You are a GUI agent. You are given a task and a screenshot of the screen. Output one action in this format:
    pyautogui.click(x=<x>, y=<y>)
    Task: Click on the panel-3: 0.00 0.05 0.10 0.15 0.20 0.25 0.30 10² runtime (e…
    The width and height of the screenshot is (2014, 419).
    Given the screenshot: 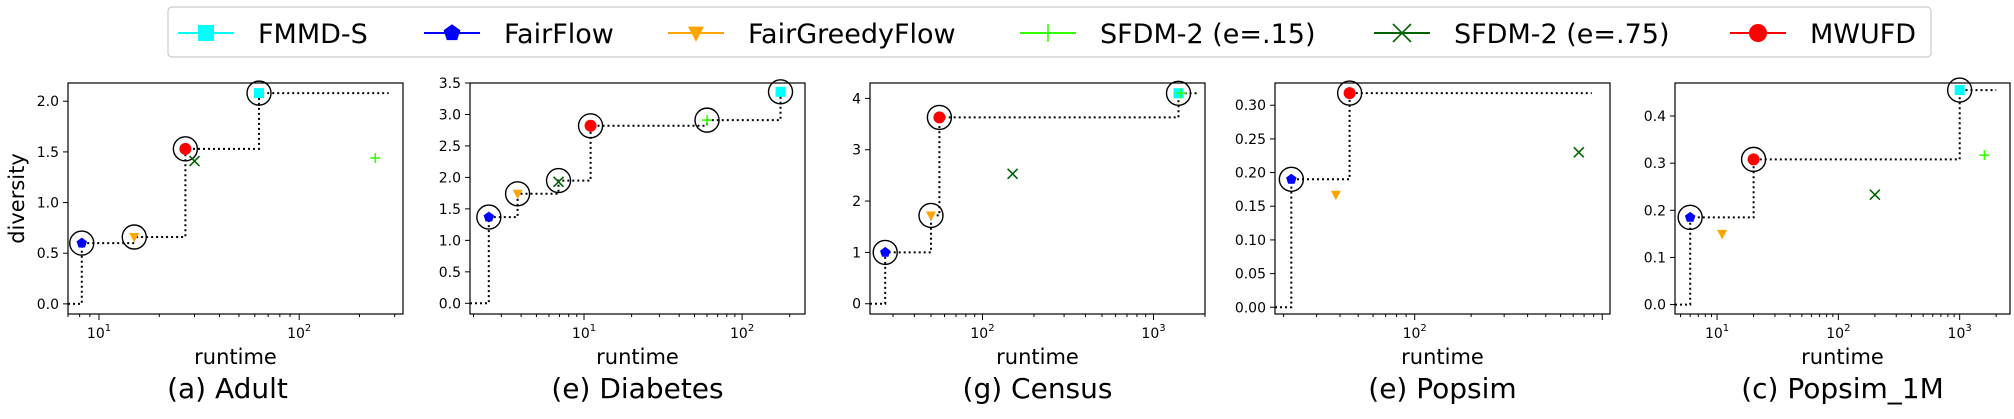 What is the action you would take?
    pyautogui.click(x=1423, y=242)
    